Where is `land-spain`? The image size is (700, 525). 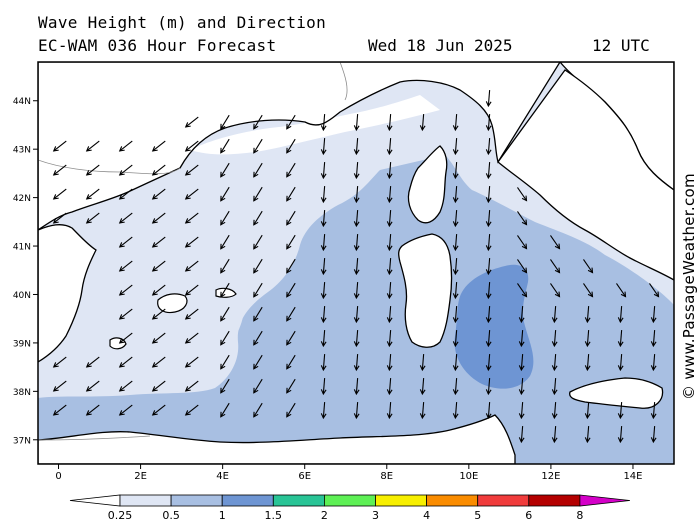 land-spain is located at coordinates (67, 293).